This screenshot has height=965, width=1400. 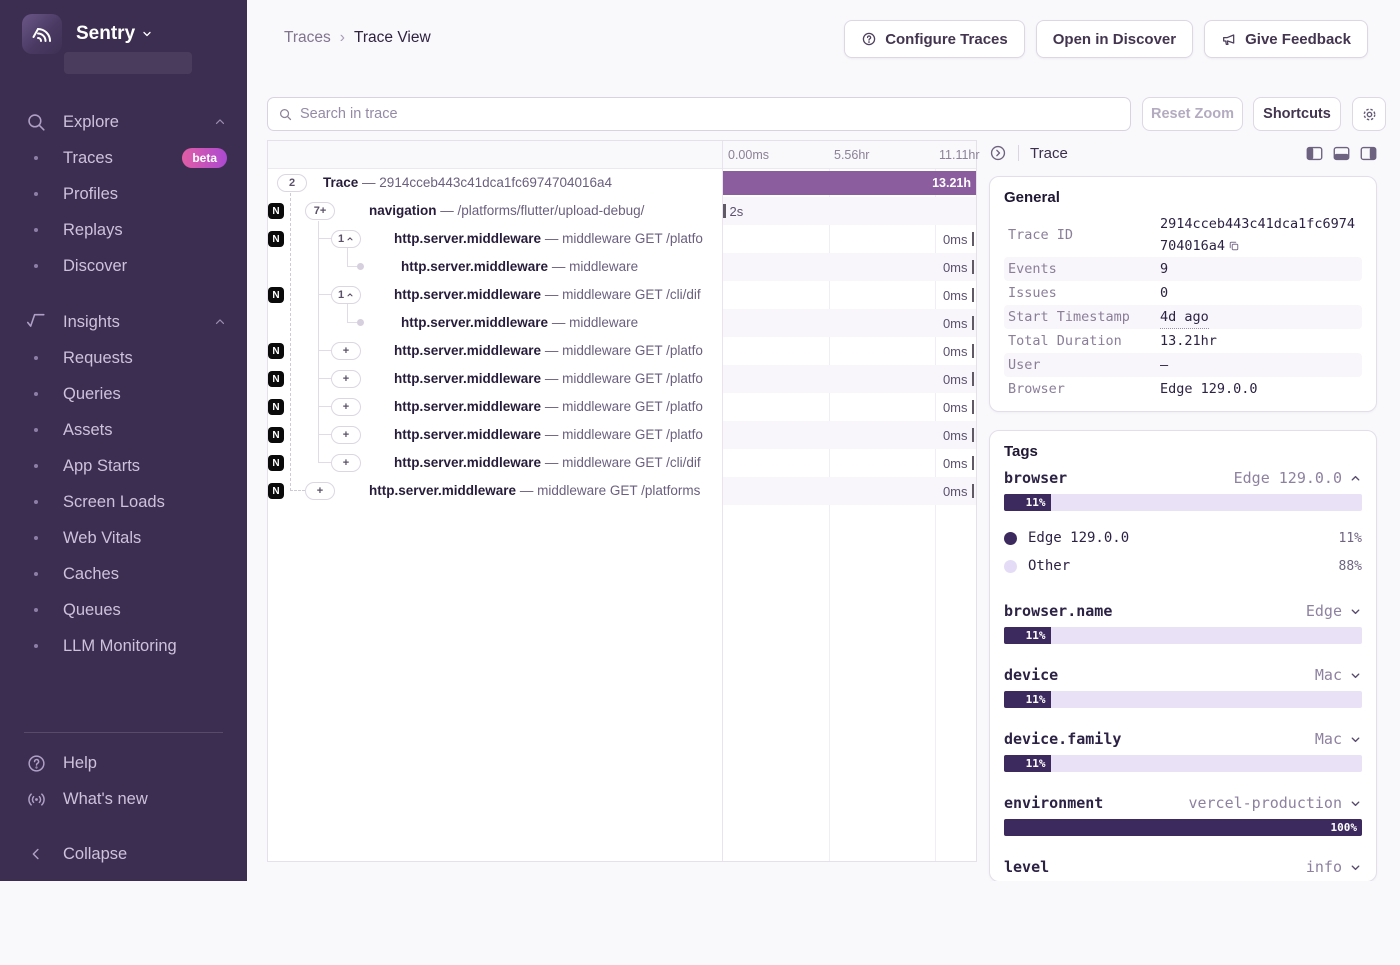 I want to click on bullet-icon, so click(x=36, y=394).